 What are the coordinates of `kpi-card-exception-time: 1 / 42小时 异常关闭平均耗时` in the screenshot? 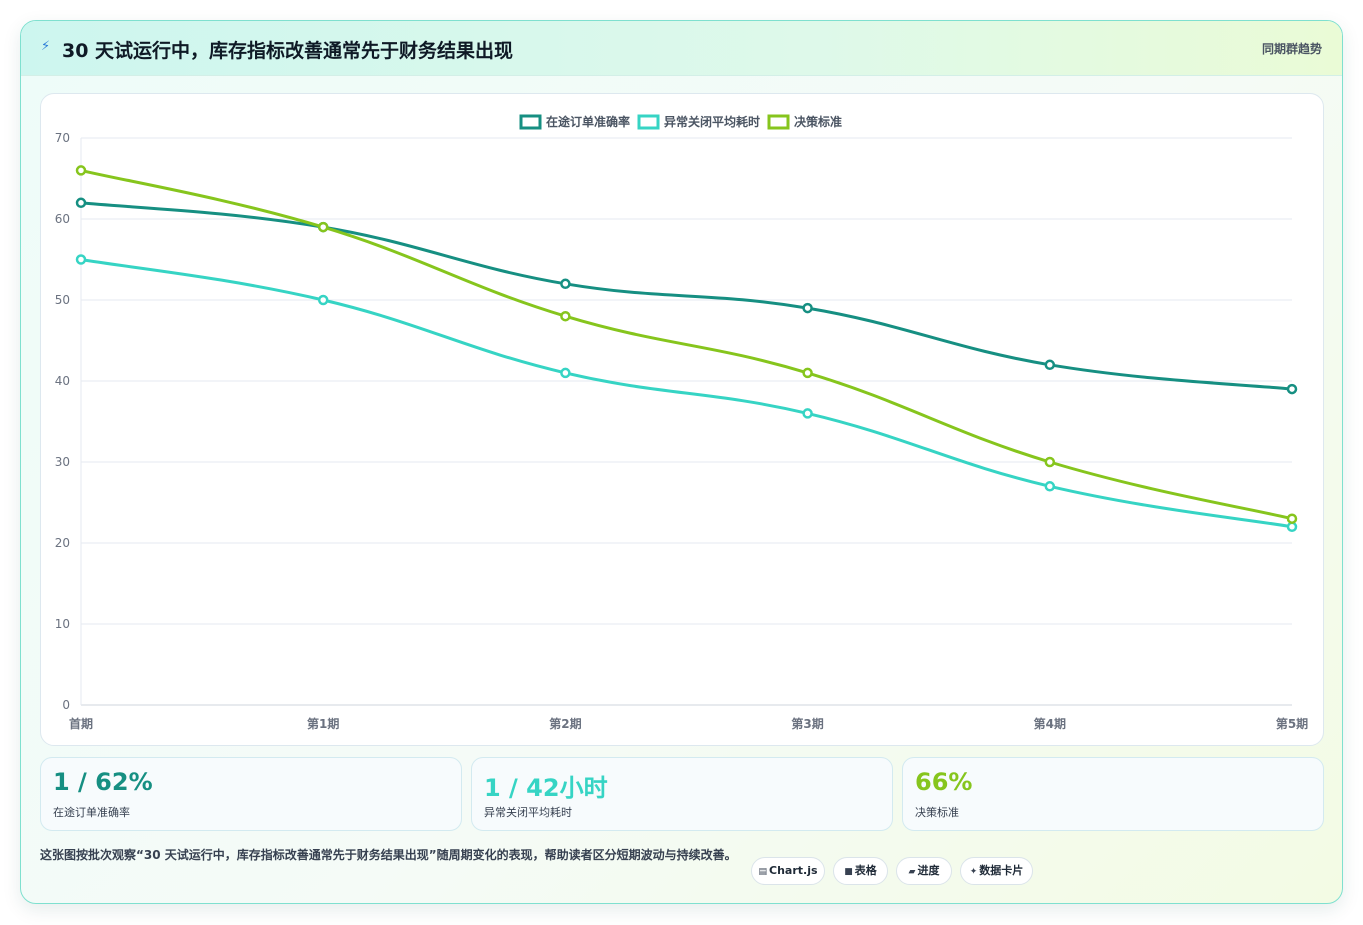 It's located at (682, 794).